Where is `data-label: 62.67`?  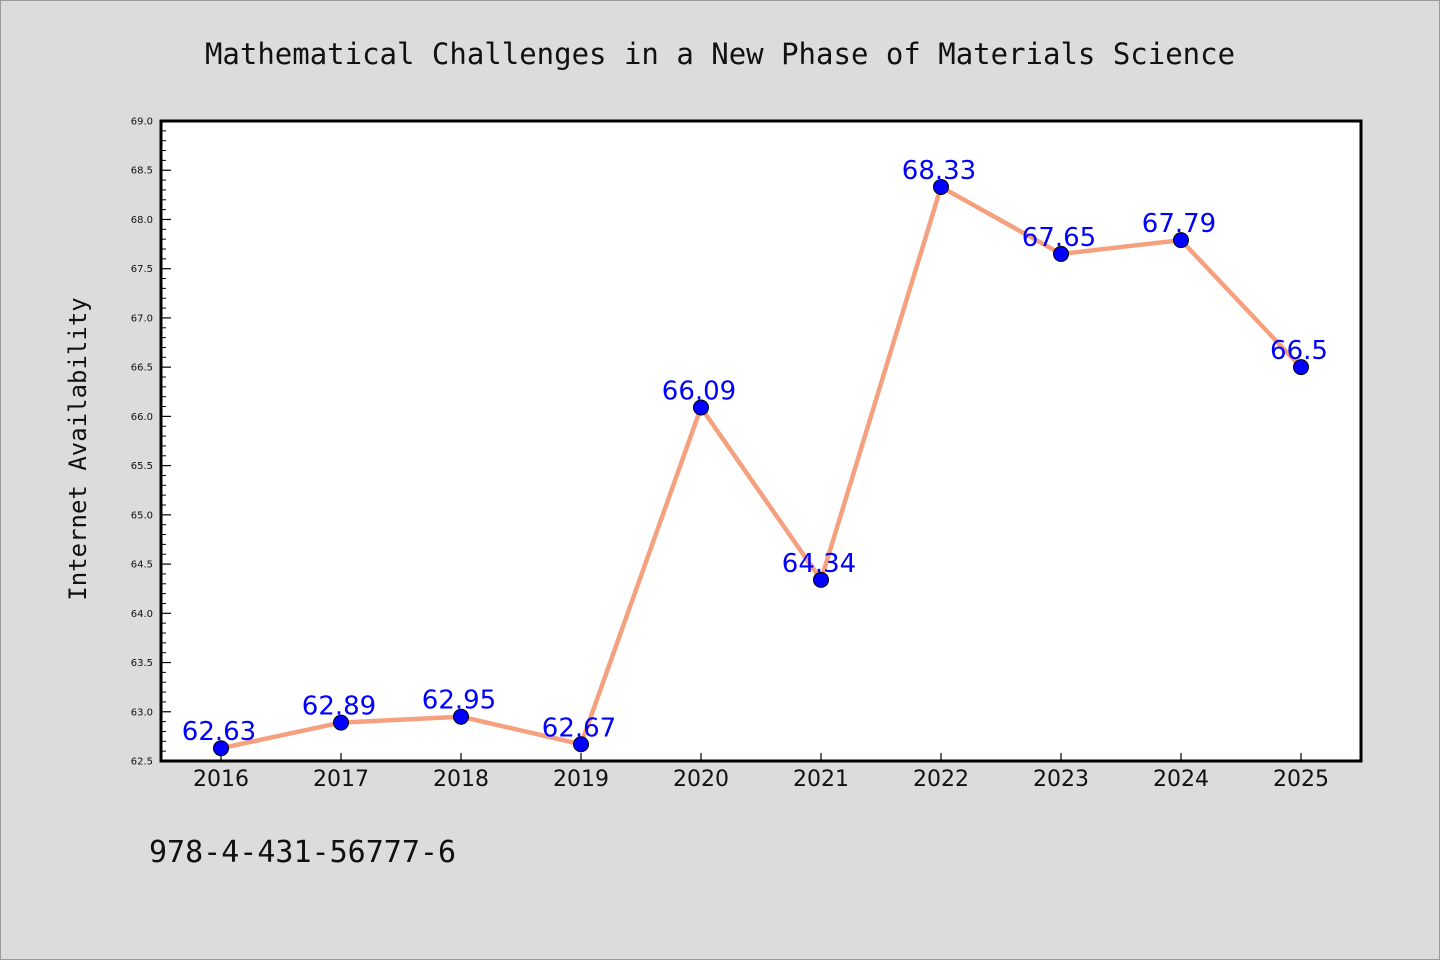
data-label: 62.67 is located at coordinates (579, 728).